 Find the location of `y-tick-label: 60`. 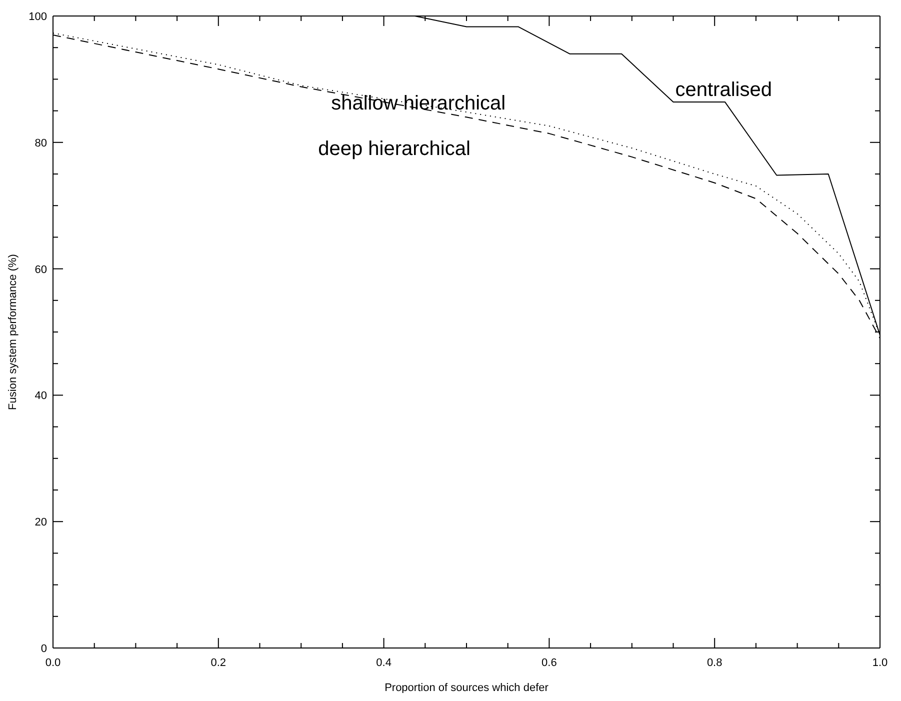

y-tick-label: 60 is located at coordinates (40, 270).